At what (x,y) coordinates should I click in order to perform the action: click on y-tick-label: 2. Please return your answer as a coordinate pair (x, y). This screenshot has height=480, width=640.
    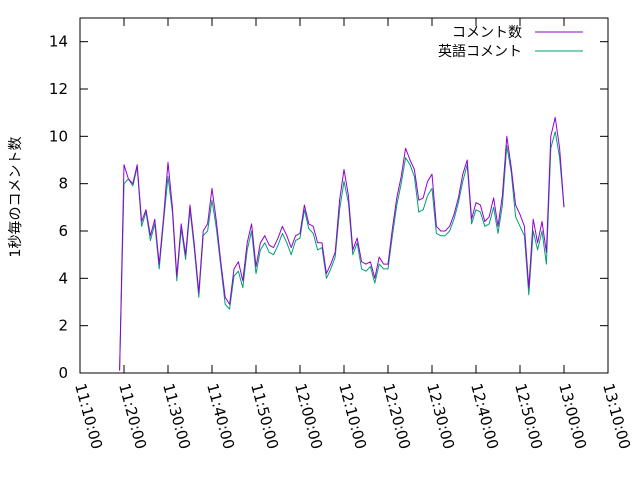
    Looking at the image, I should click on (63, 326).